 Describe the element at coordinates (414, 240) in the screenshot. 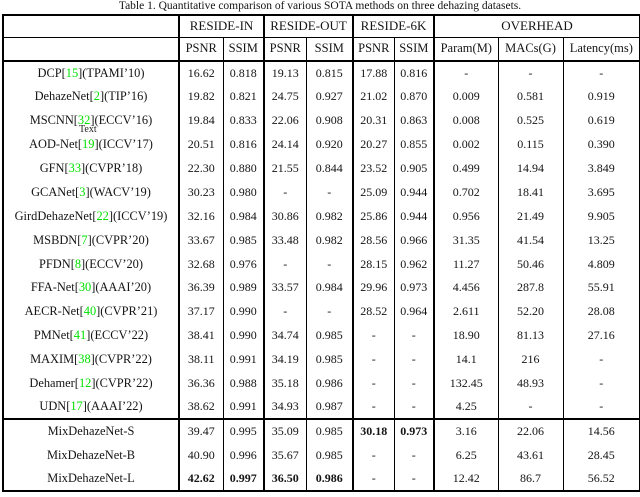

I see `metric-cell: 0.966` at that location.